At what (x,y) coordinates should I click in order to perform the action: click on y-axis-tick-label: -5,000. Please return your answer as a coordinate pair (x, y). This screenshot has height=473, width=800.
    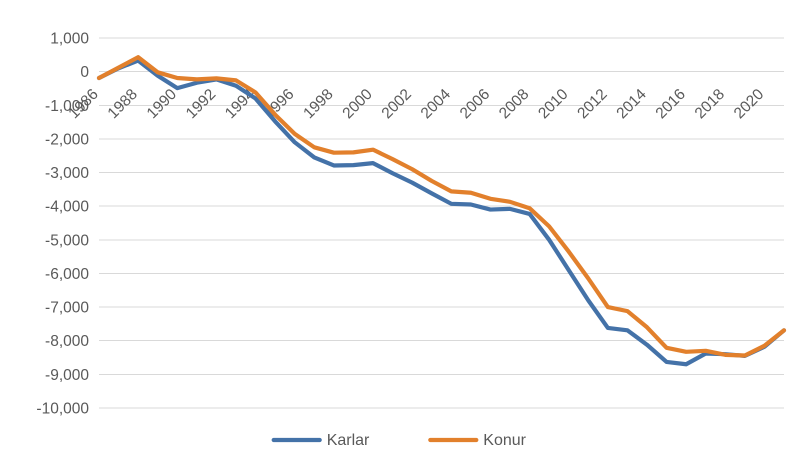
    Looking at the image, I should click on (67, 240).